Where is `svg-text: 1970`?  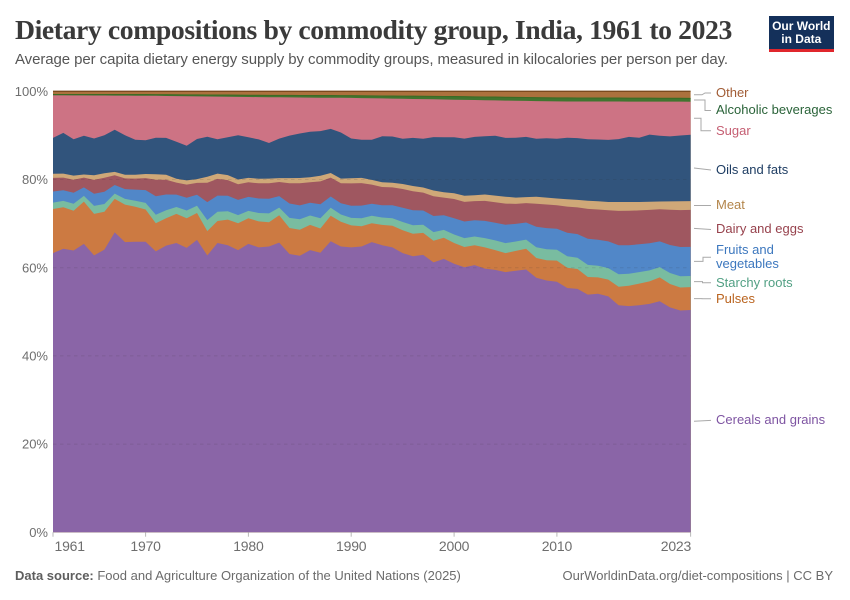 svg-text: 1970 is located at coordinates (145, 546).